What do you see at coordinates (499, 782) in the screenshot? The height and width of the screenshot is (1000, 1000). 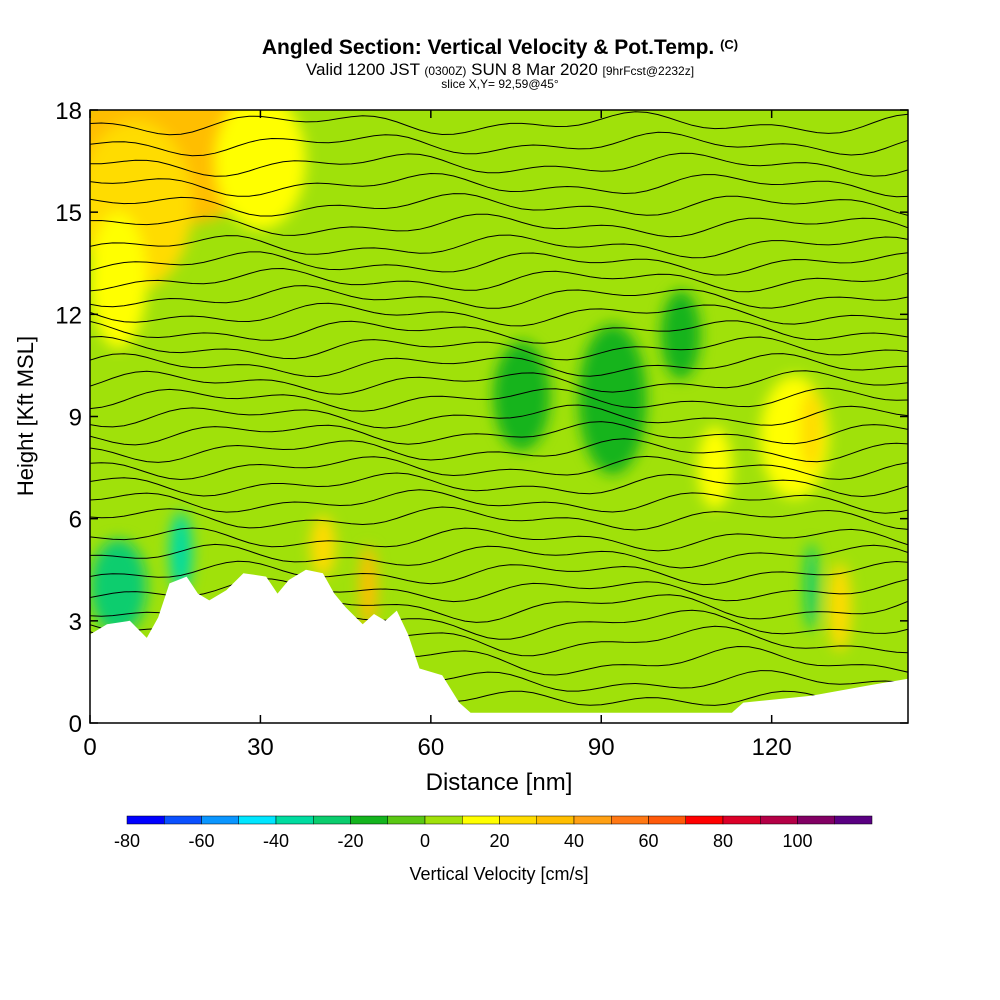 I see `x-axis-label: Distance [nm]` at bounding box center [499, 782].